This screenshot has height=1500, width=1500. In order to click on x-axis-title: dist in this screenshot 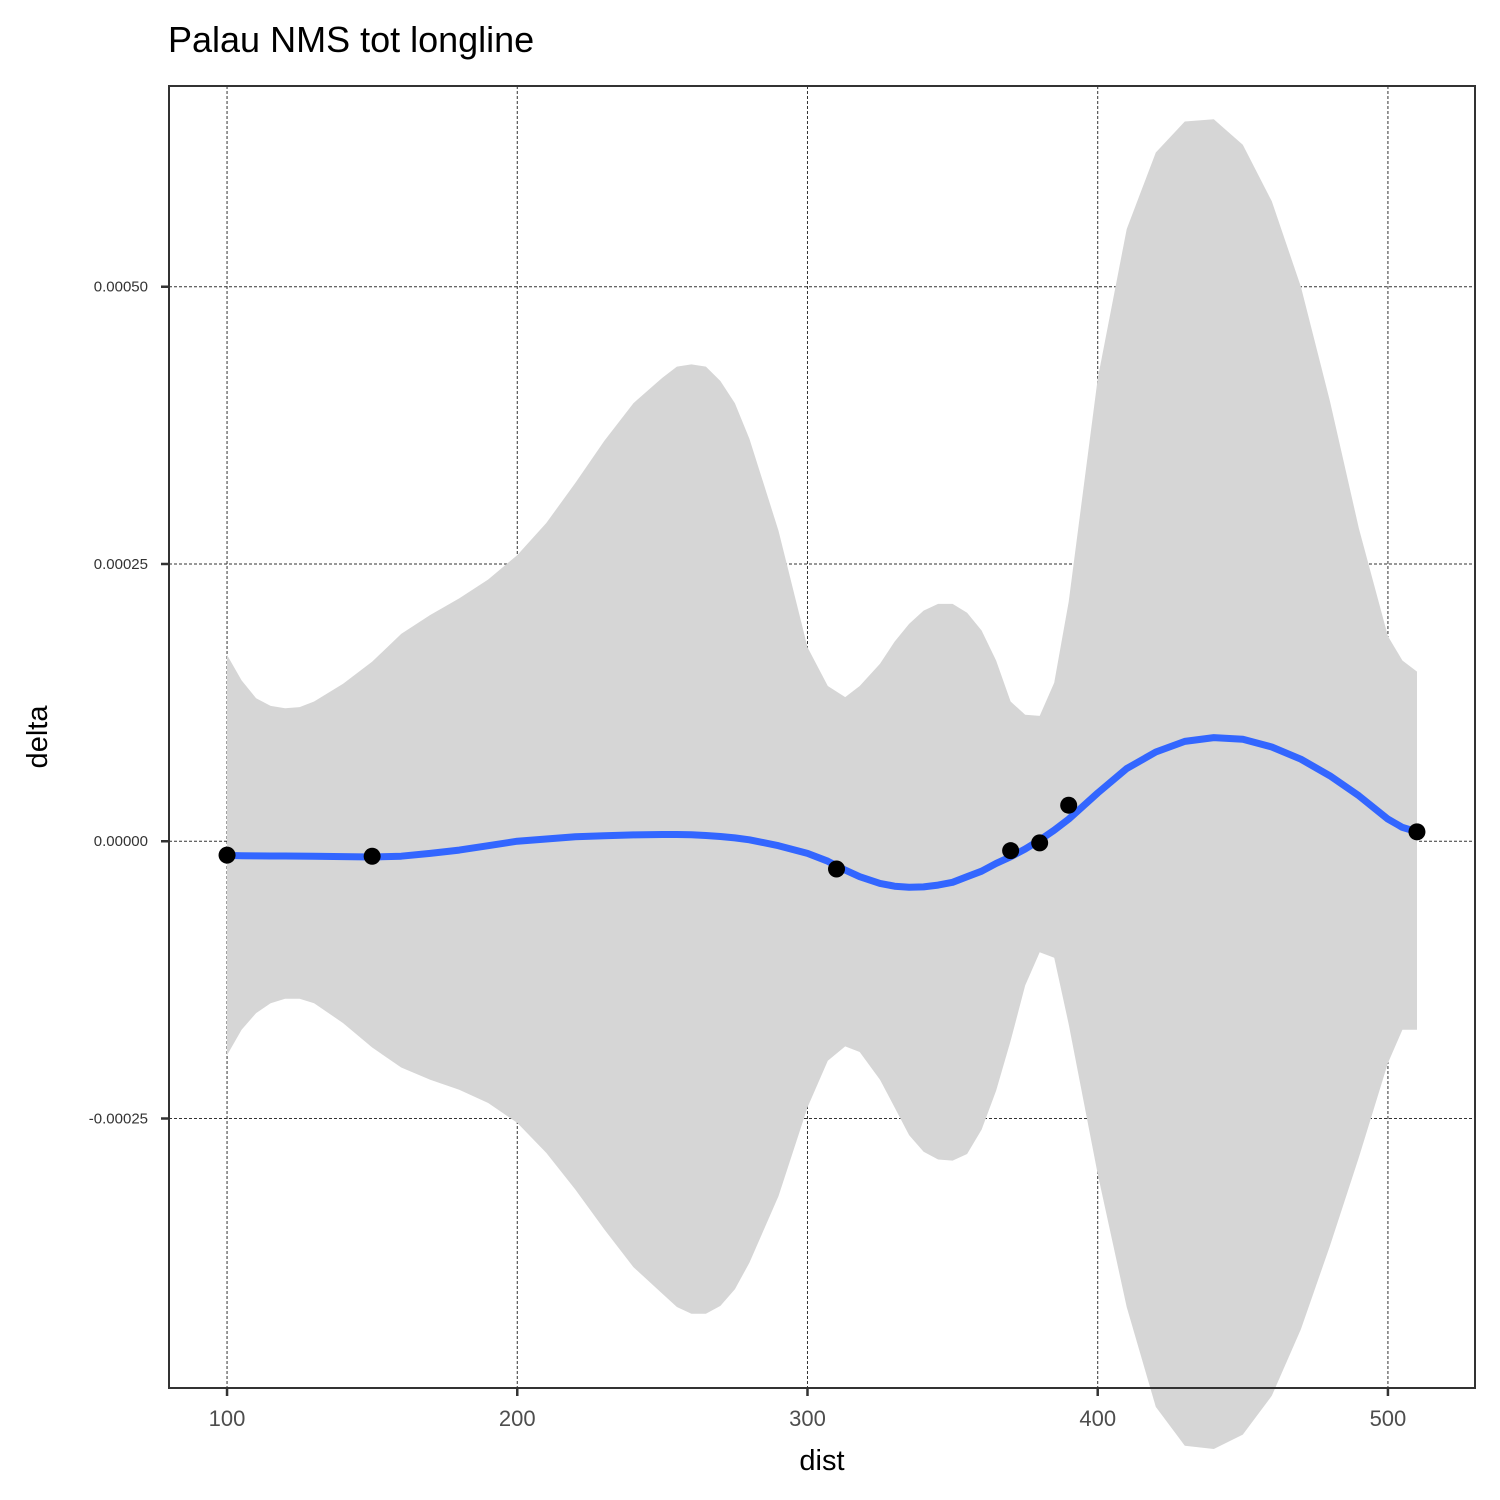, I will do `click(821, 1461)`.